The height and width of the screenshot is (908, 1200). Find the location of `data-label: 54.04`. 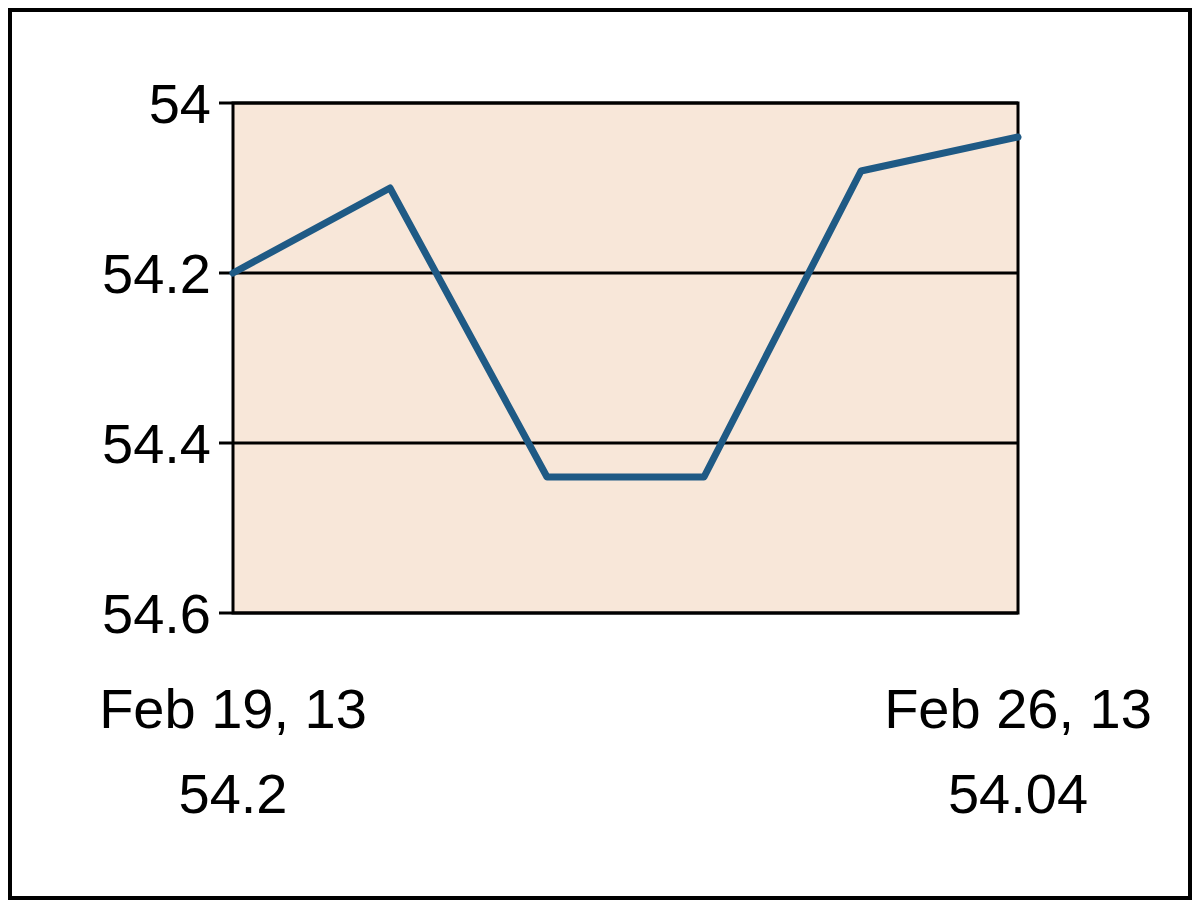

data-label: 54.04 is located at coordinates (1018, 793).